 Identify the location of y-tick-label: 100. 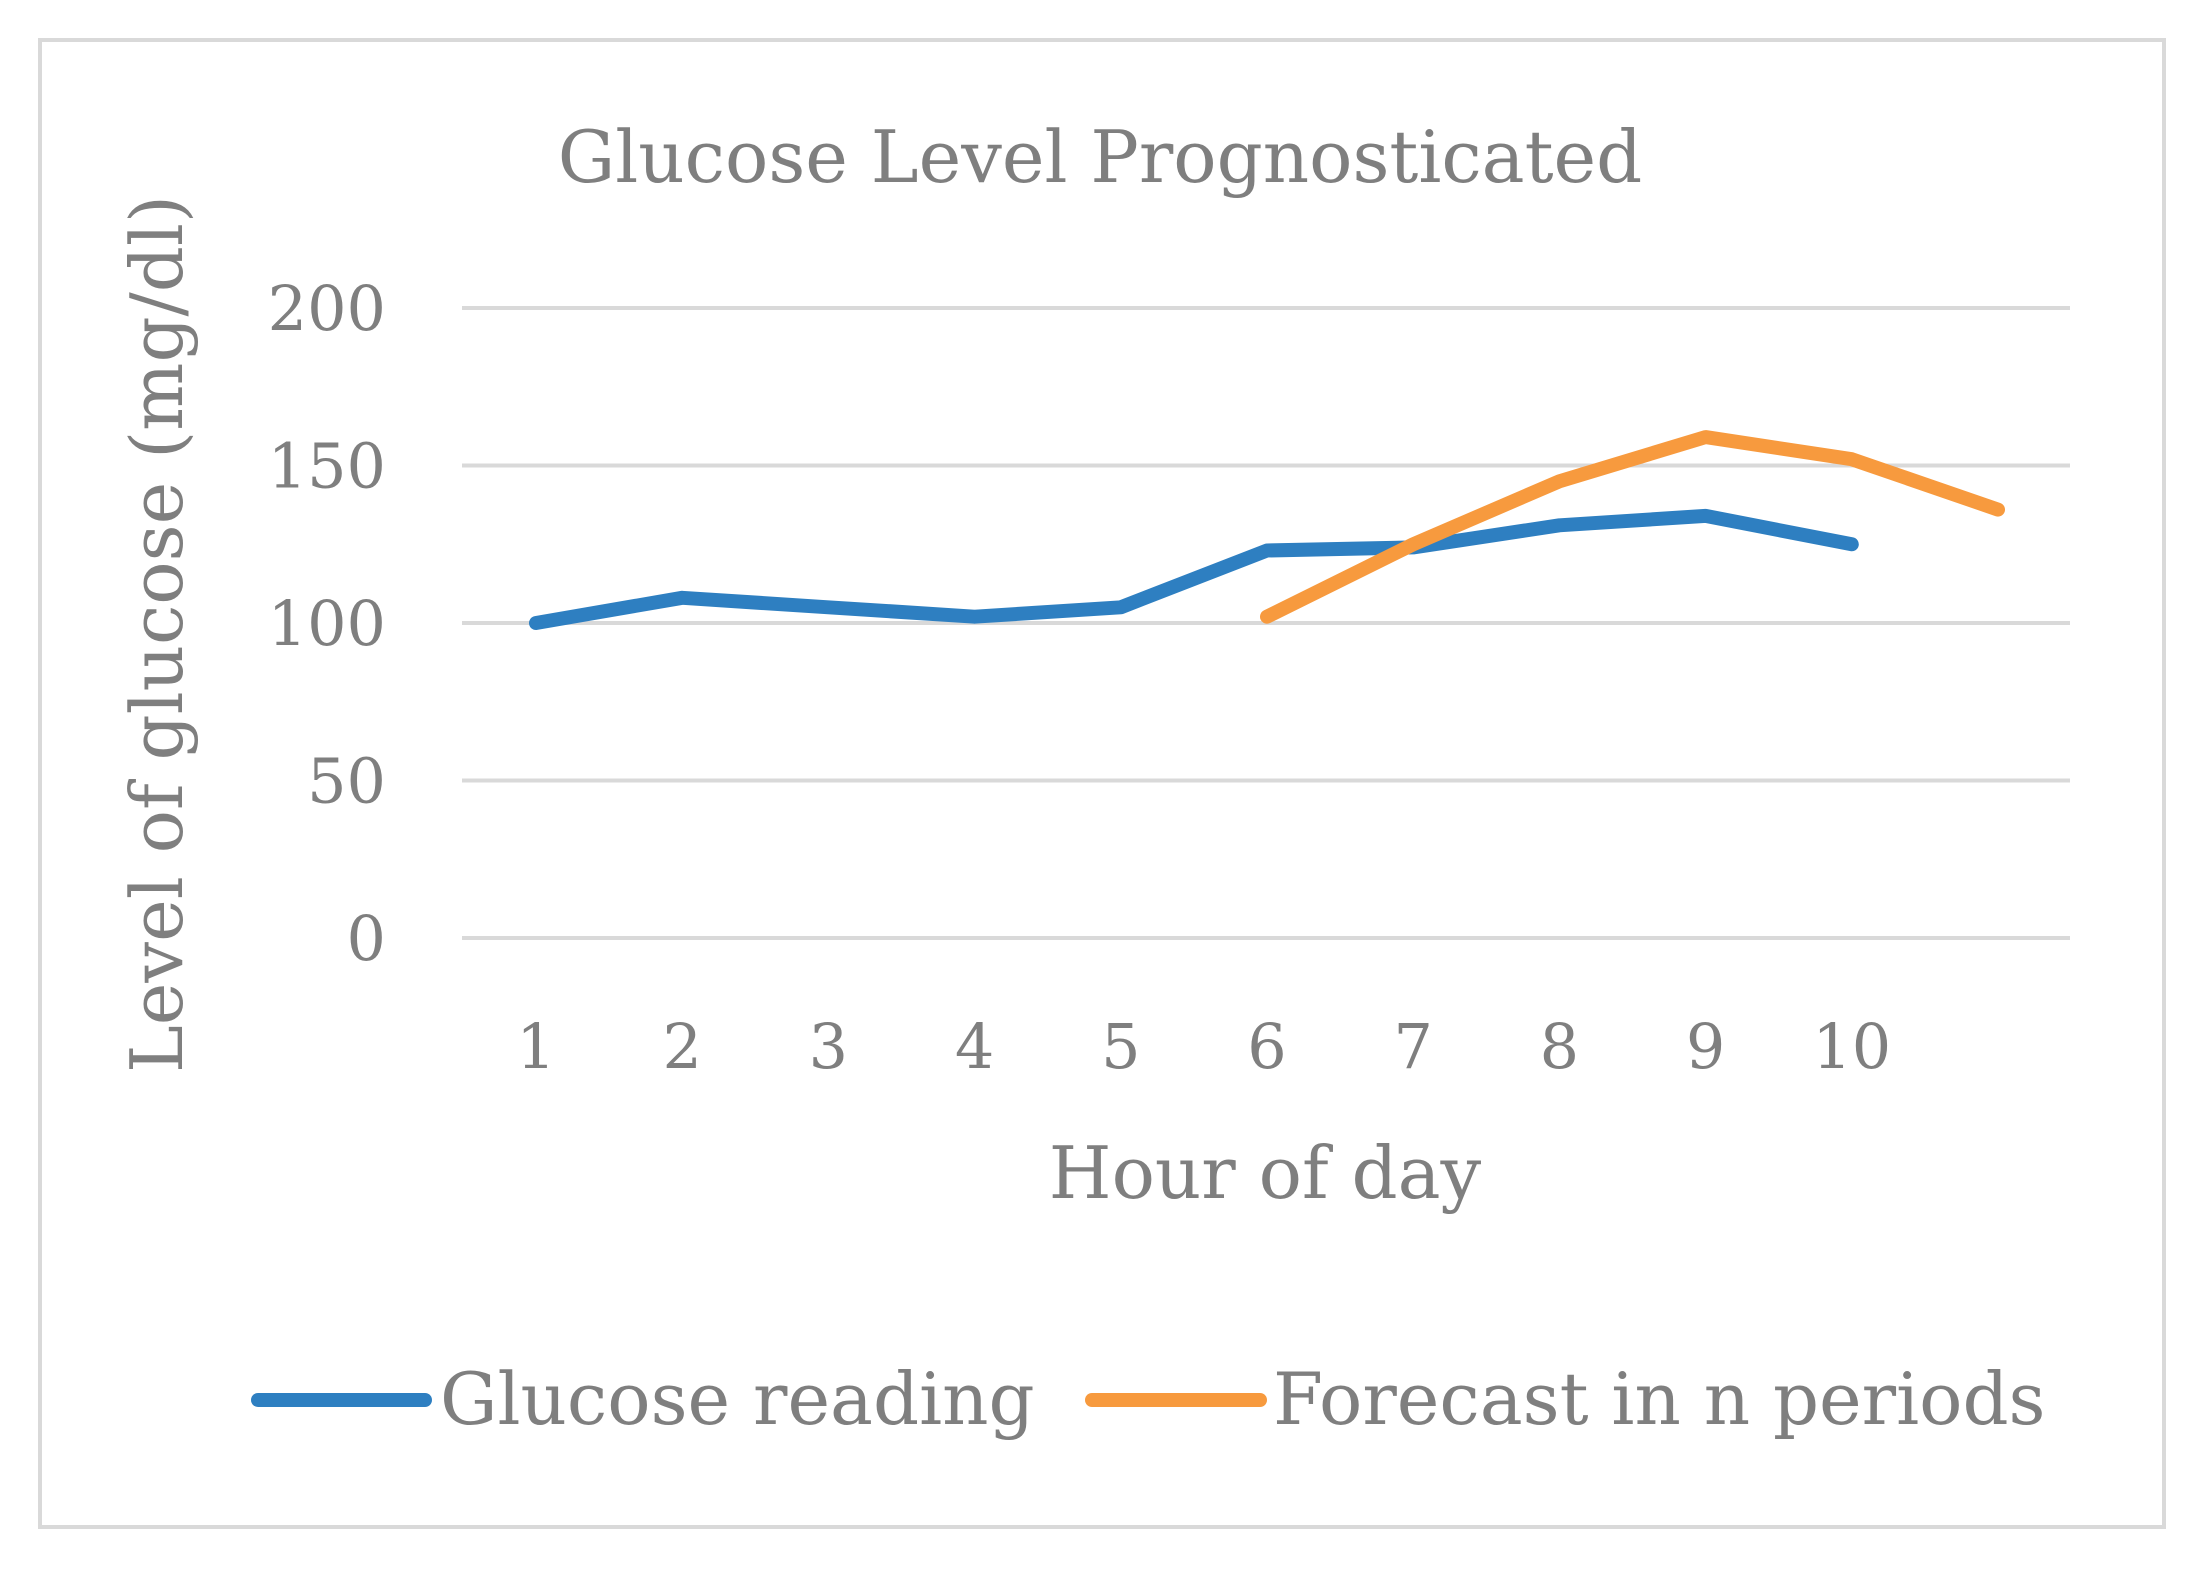
(327, 623).